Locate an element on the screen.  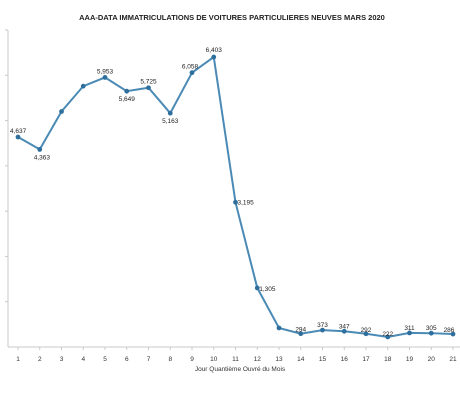
x-tick-label: 15 is located at coordinates (323, 359).